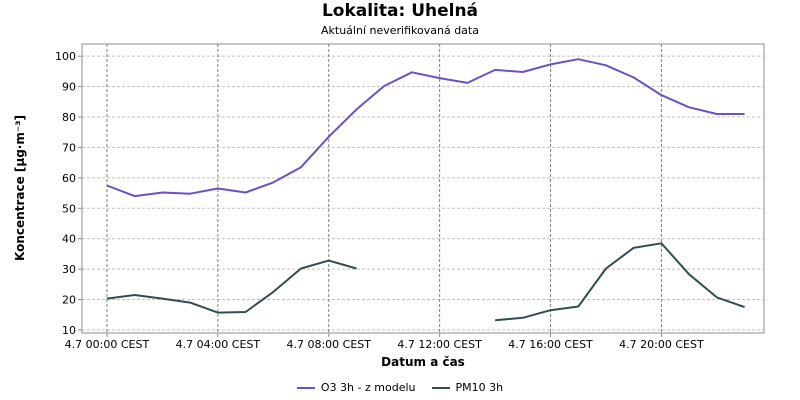 Image resolution: width=800 pixels, height=400 pixels. What do you see at coordinates (65, 56) in the screenshot?
I see `y-tick-label: 100` at bounding box center [65, 56].